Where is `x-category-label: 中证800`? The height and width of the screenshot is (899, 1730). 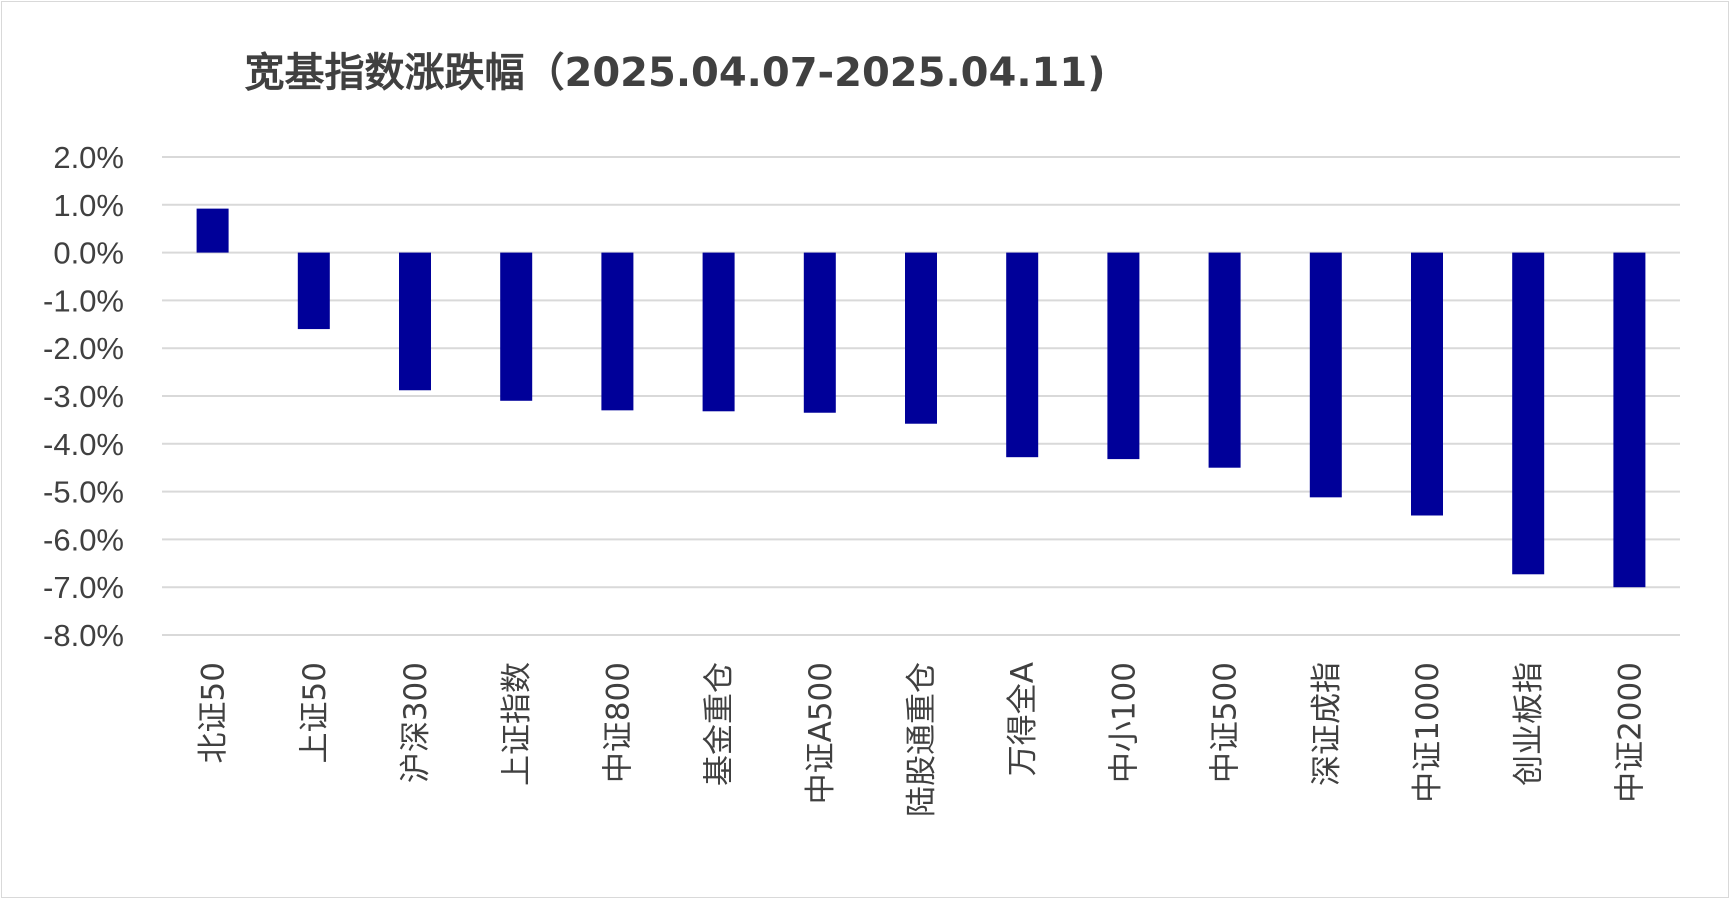 x-category-label: 中证800 is located at coordinates (618, 722).